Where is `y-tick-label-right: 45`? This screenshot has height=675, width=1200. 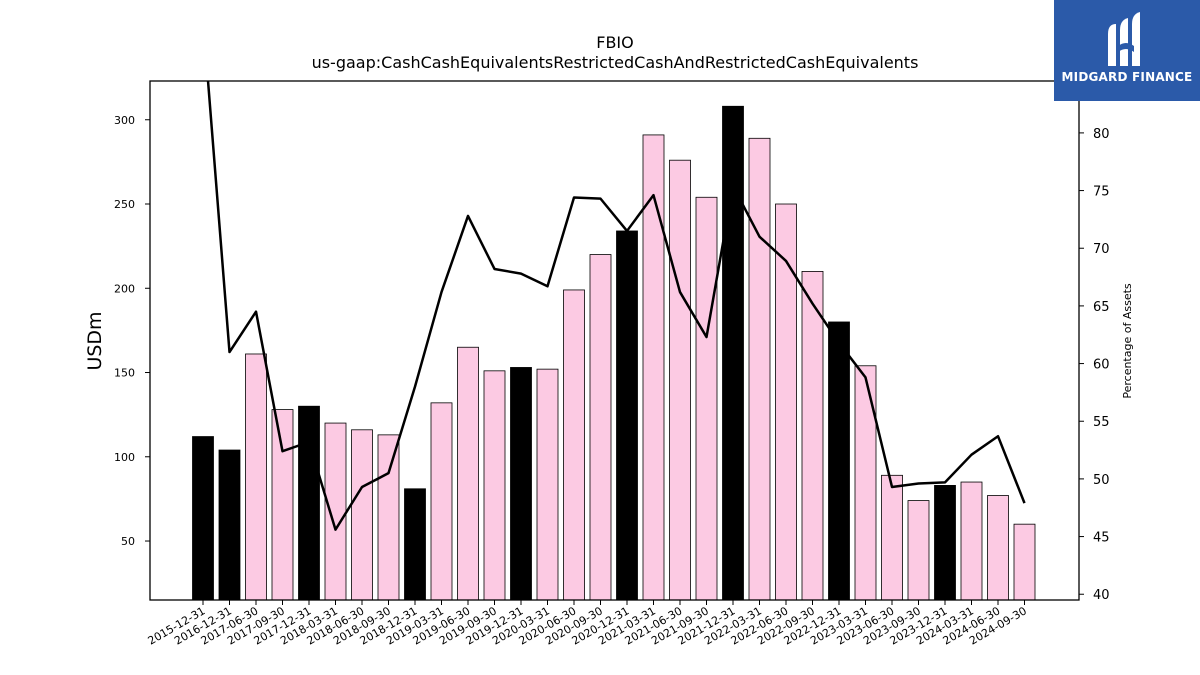 y-tick-label-right: 45 is located at coordinates (1101, 538).